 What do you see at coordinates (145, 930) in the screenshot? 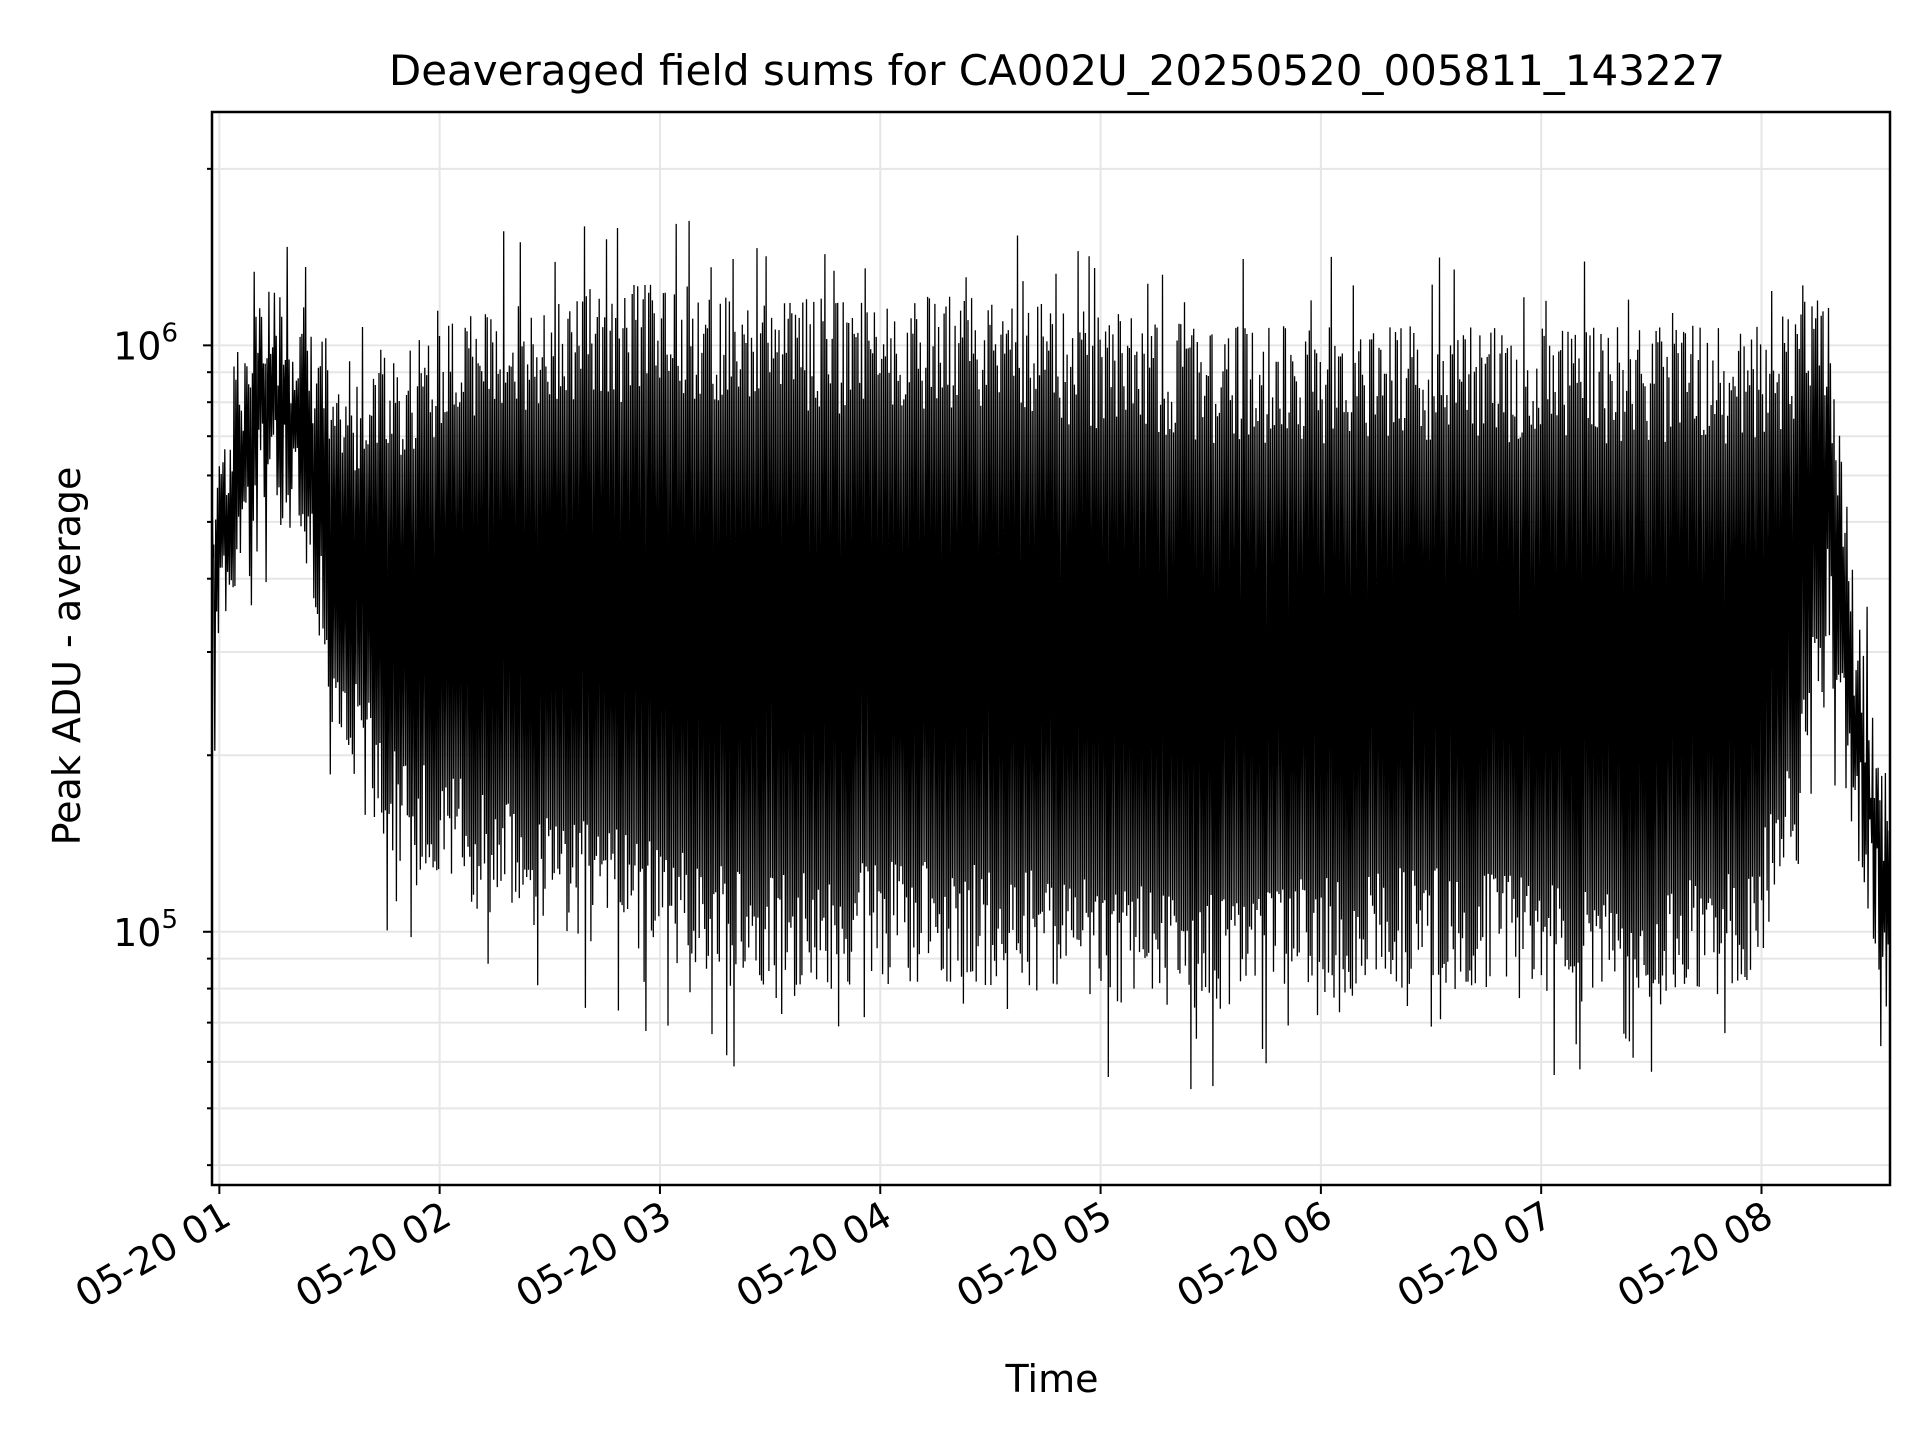
I see `y-tick-label: 10⁵` at bounding box center [145, 930].